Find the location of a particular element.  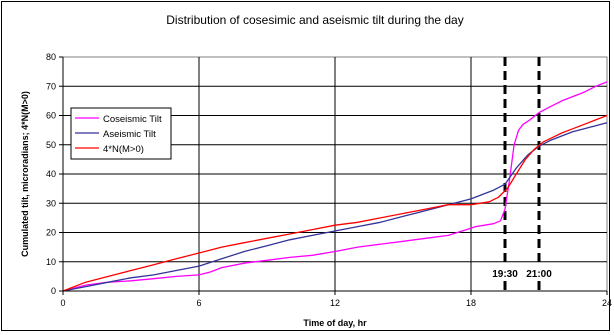

y-tick-label: 40 is located at coordinates (51, 174).